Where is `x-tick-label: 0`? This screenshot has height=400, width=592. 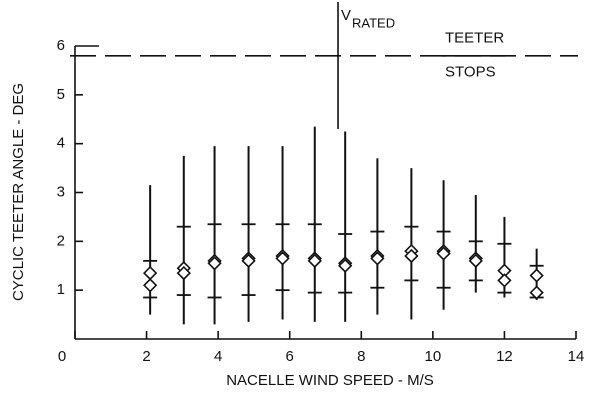 x-tick-label: 0 is located at coordinates (62, 356).